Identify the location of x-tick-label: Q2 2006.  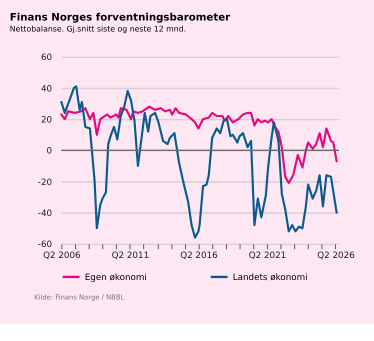
(62, 255).